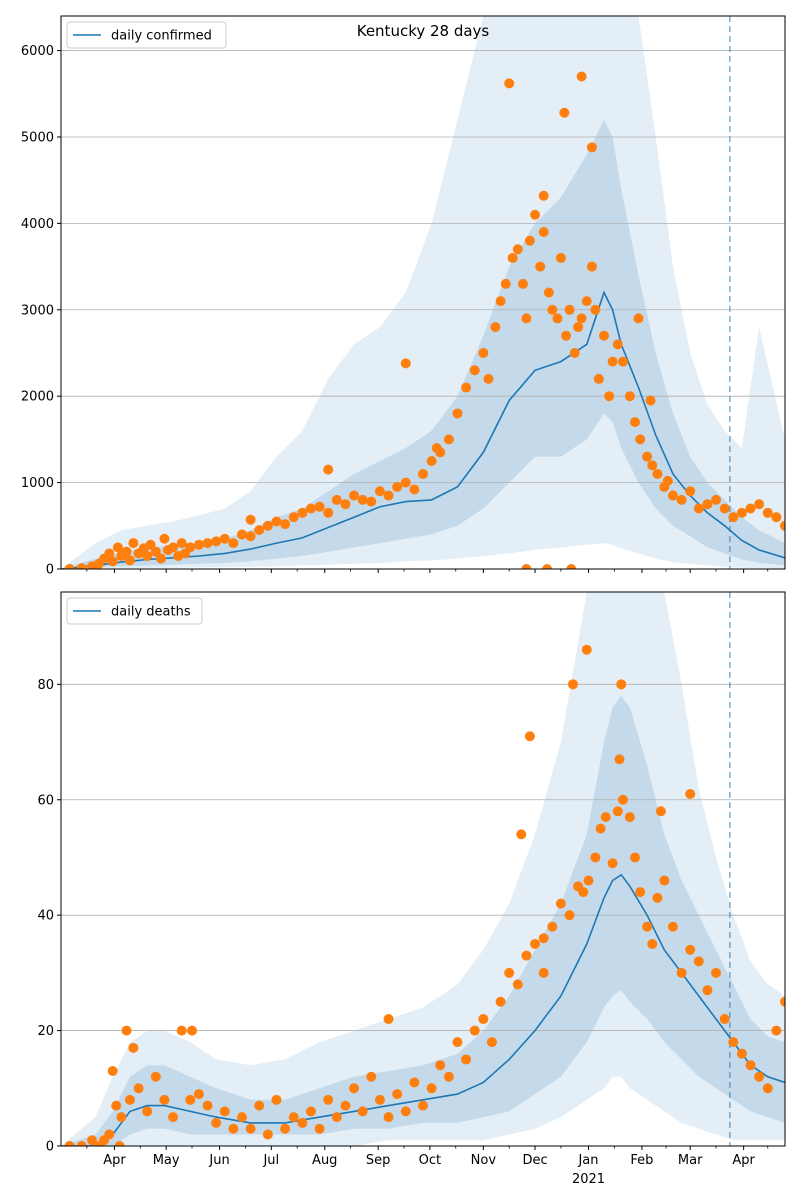  I want to click on legend-box, so click(134, 611).